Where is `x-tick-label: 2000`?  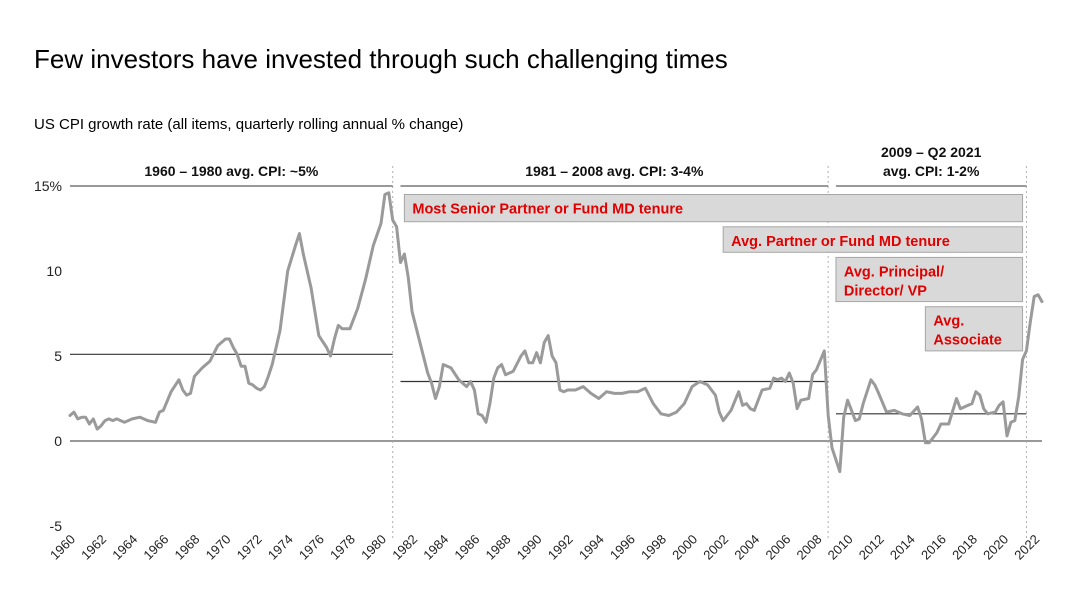
x-tick-label: 2000 is located at coordinates (684, 547).